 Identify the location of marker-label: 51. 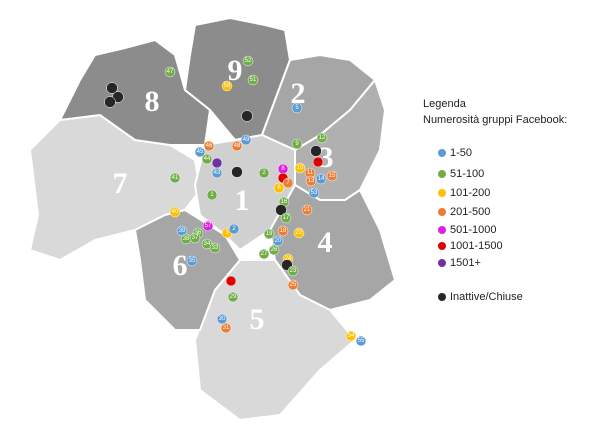
(253, 80).